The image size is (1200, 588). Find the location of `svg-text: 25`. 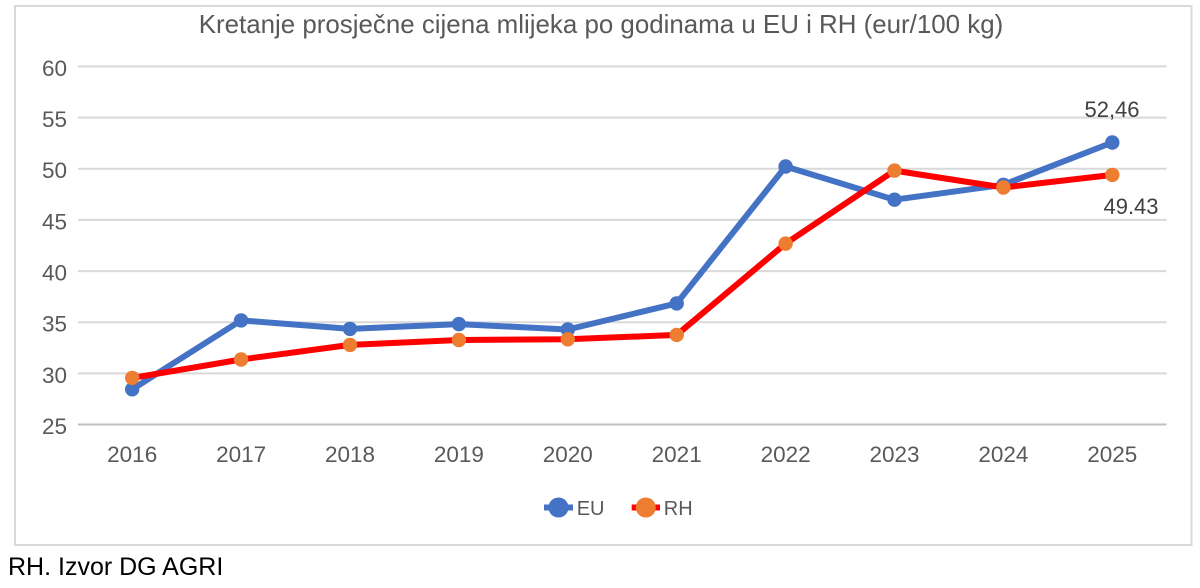

svg-text: 25 is located at coordinates (54, 426).